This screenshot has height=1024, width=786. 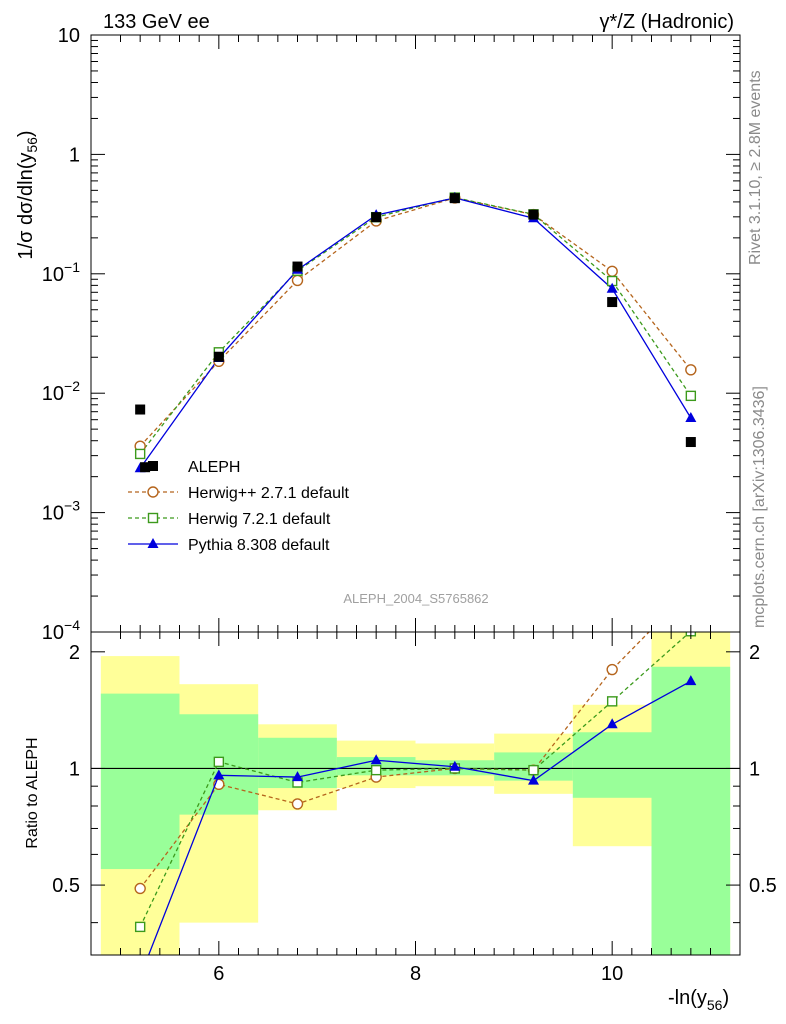 I want to click on y-tick-label-exp: −4, so click(x=72, y=625).